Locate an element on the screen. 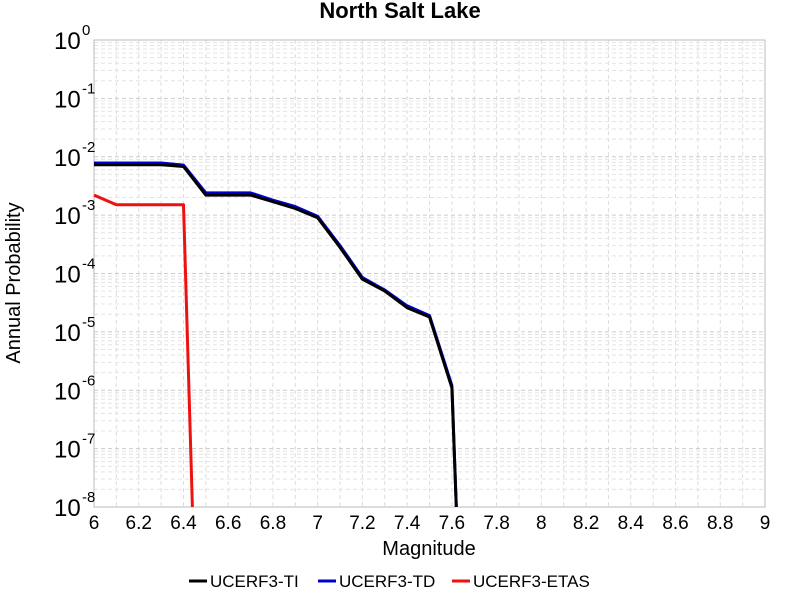 Image resolution: width=800 pixels, height=600 pixels. legend-item: UCERF3-TD is located at coordinates (376, 581).